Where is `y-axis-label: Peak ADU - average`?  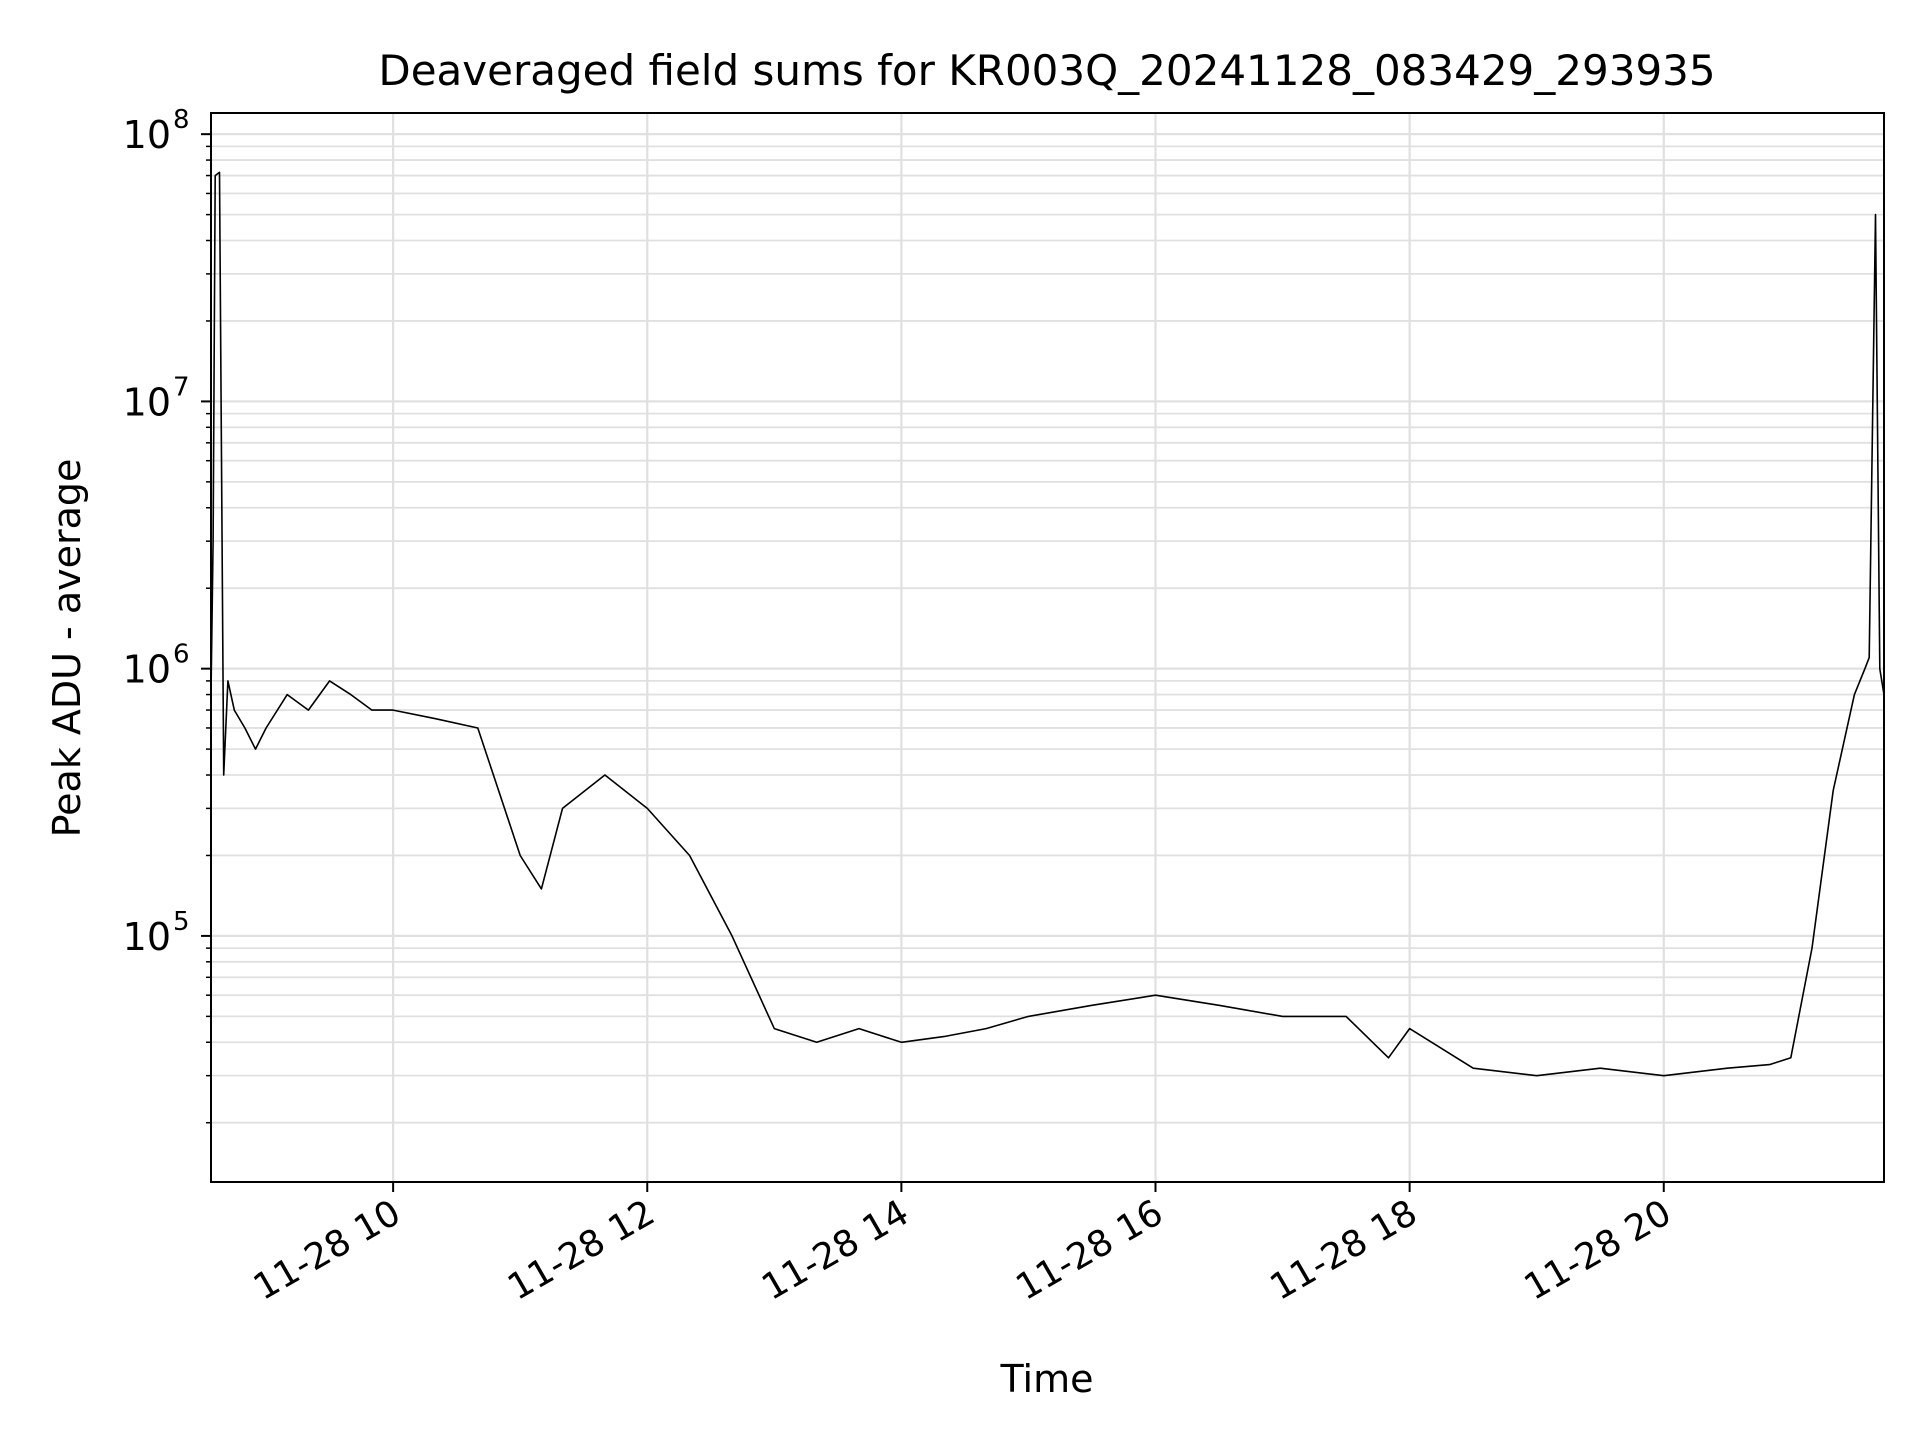
y-axis-label: Peak ADU - average is located at coordinates (67, 648).